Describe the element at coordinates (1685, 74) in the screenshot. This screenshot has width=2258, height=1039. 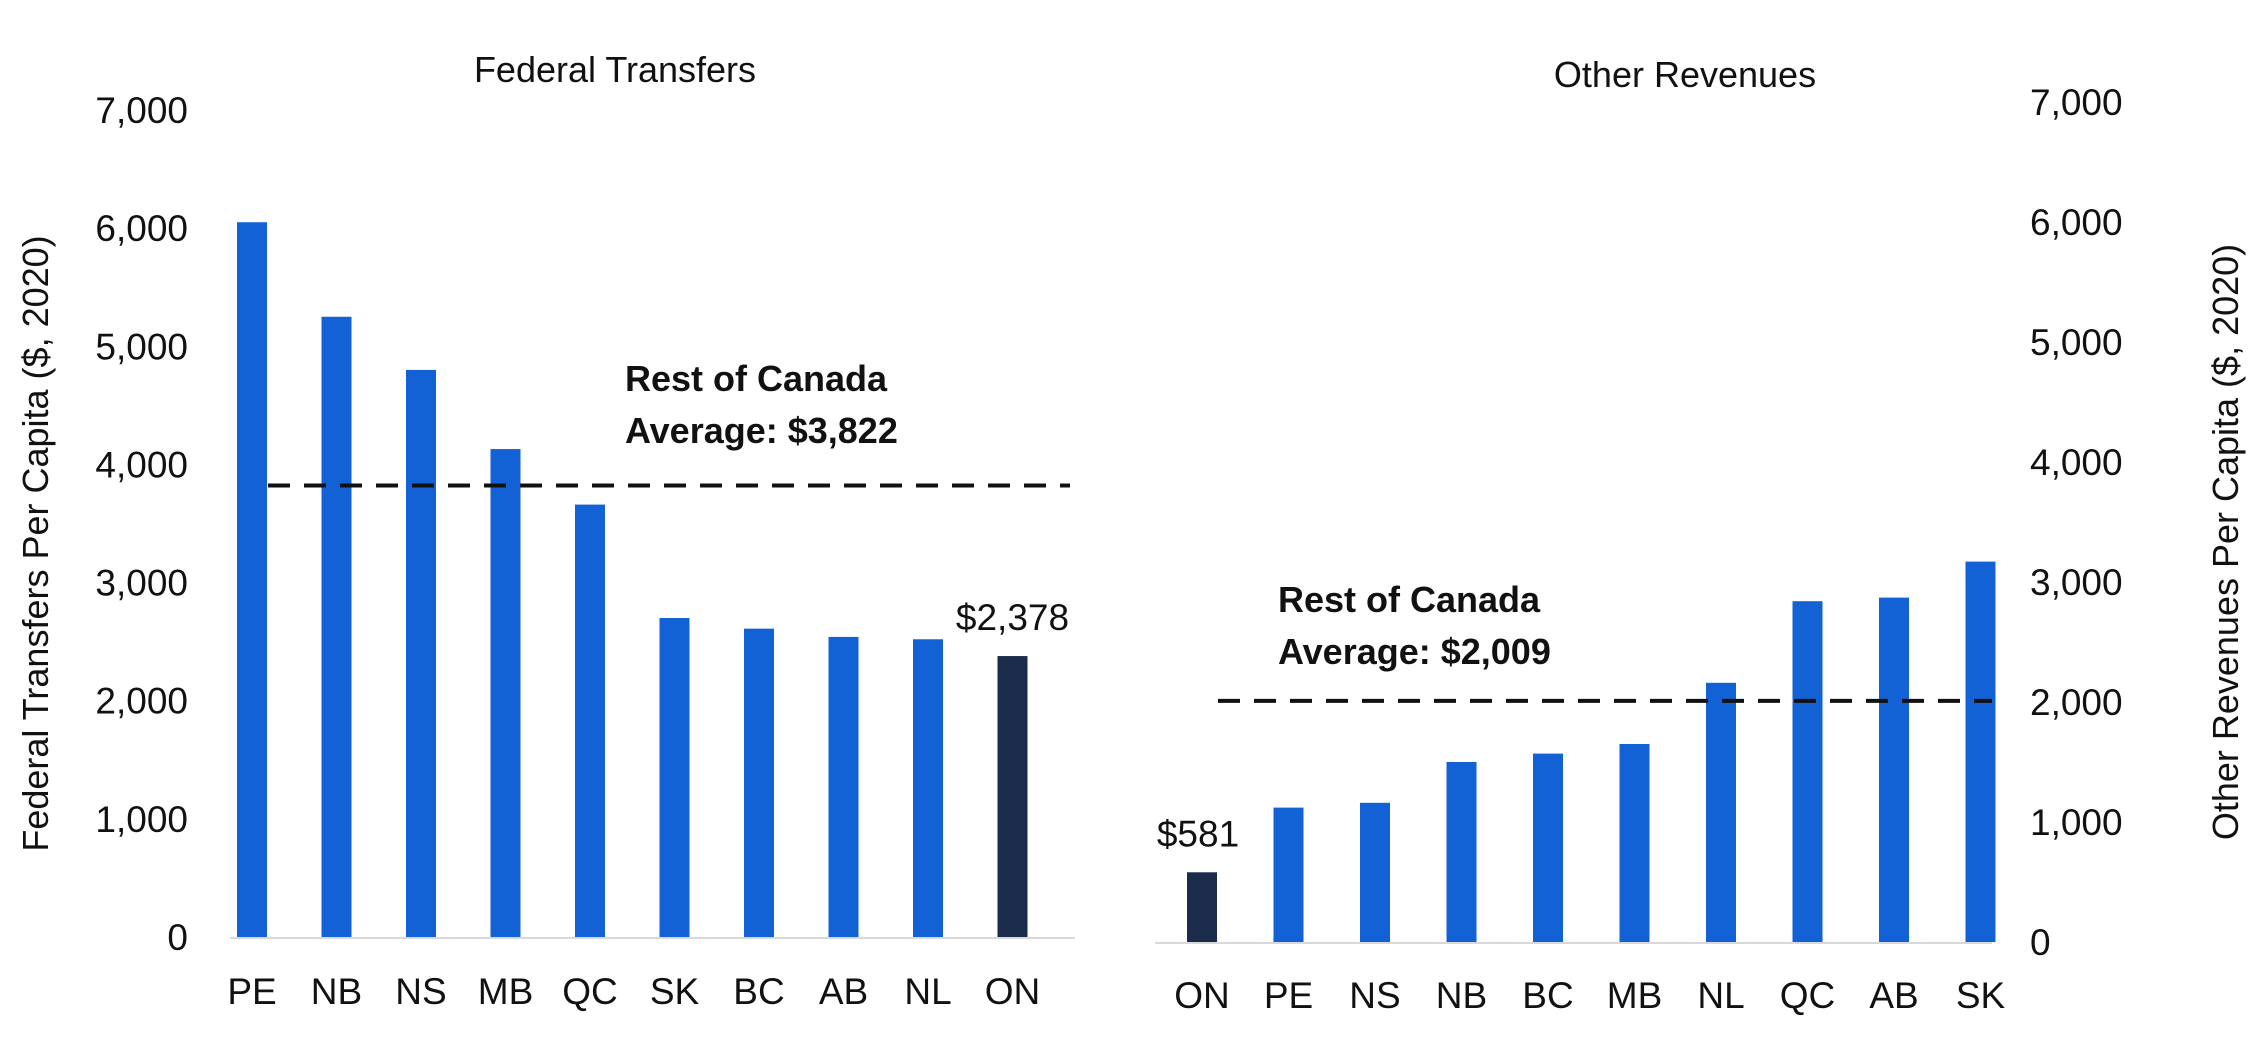
I see `chart-title: Other Revenues` at that location.